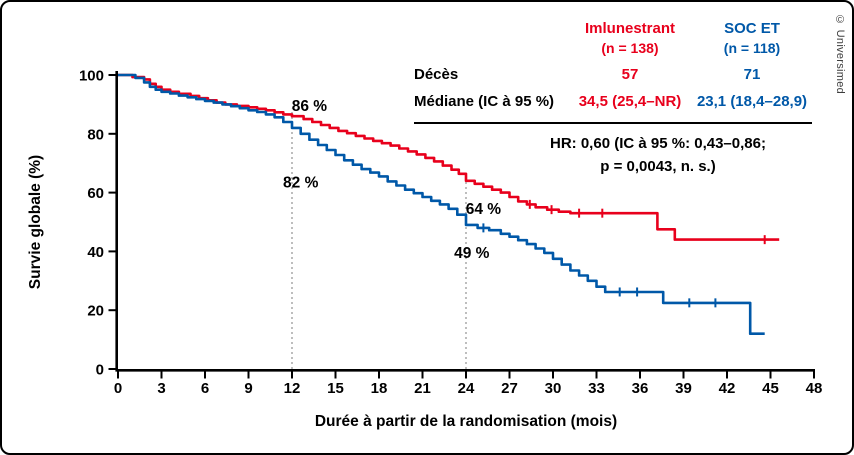 The width and height of the screenshot is (854, 455). Describe the element at coordinates (596, 388) in the screenshot. I see `x-tick-label: 33` at that location.